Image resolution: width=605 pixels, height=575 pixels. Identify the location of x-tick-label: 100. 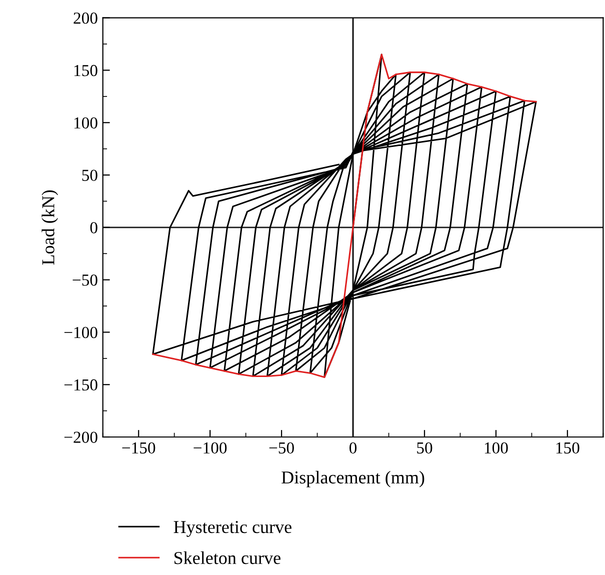
(496, 448).